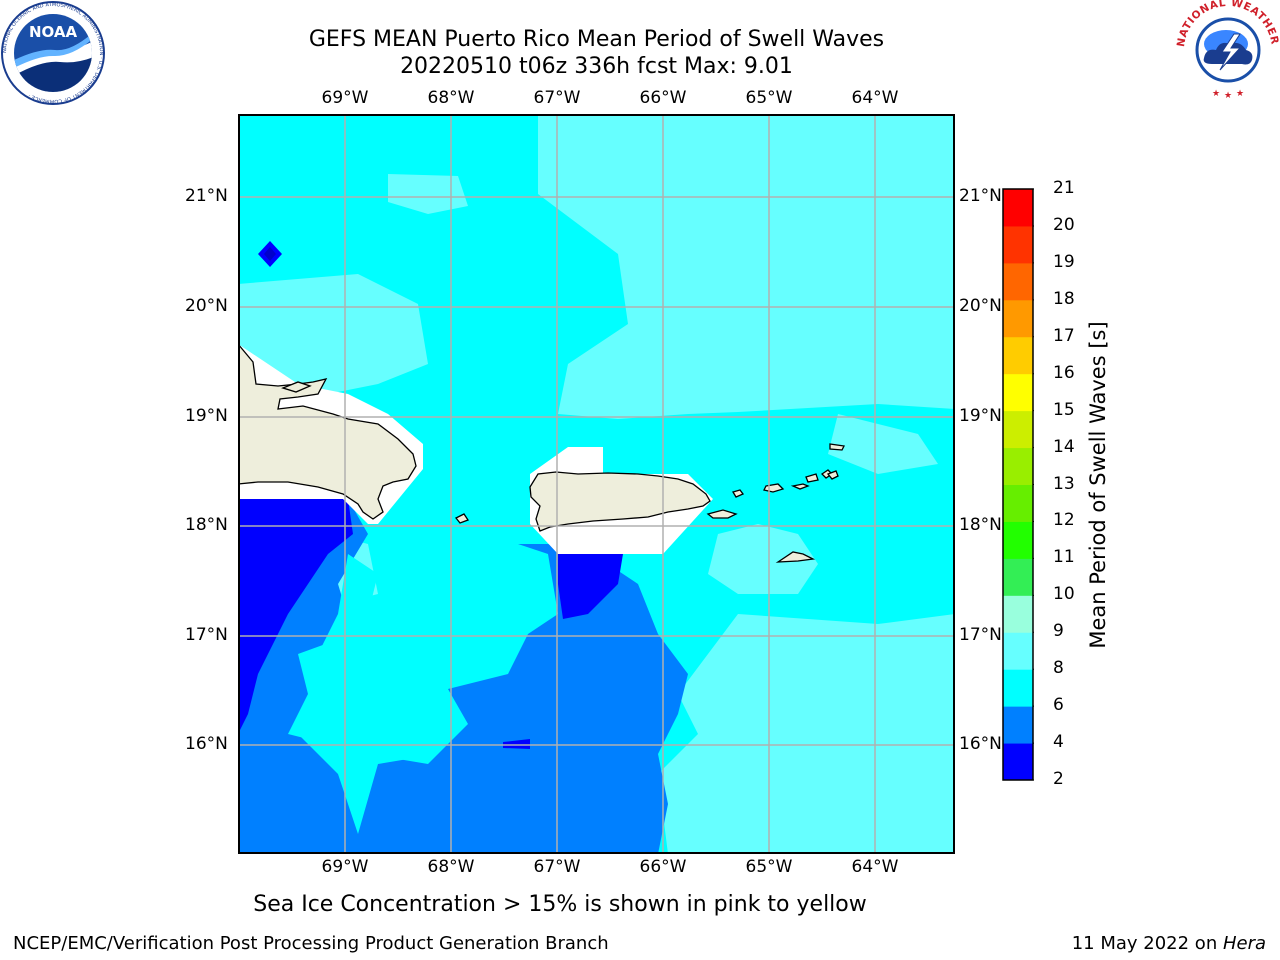  Describe the element at coordinates (1064, 409) in the screenshot. I see `colorbar-tick-label: 15` at that location.